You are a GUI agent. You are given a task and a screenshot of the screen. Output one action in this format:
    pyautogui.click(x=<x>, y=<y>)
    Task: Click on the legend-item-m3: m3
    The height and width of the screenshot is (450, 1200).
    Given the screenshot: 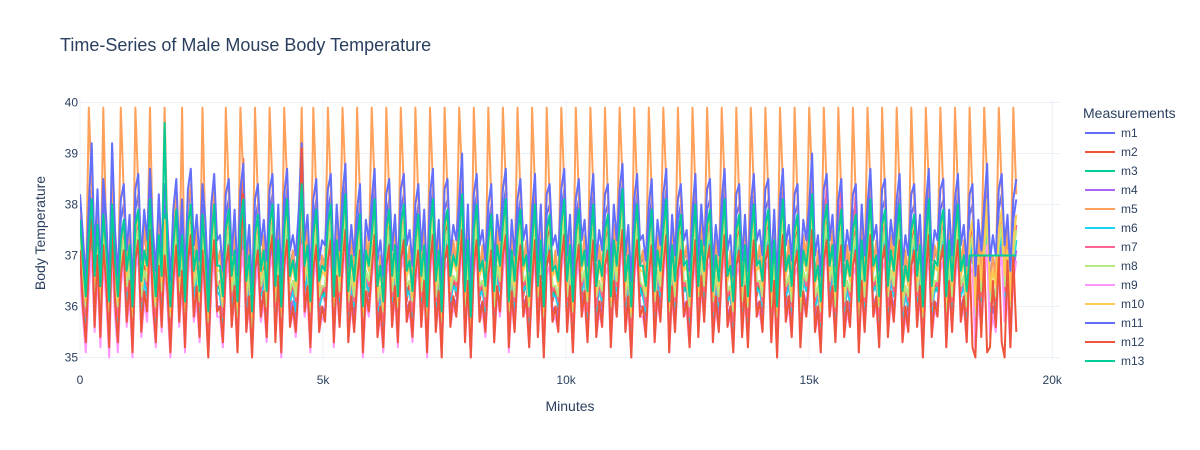 What is the action you would take?
    pyautogui.click(x=1111, y=171)
    